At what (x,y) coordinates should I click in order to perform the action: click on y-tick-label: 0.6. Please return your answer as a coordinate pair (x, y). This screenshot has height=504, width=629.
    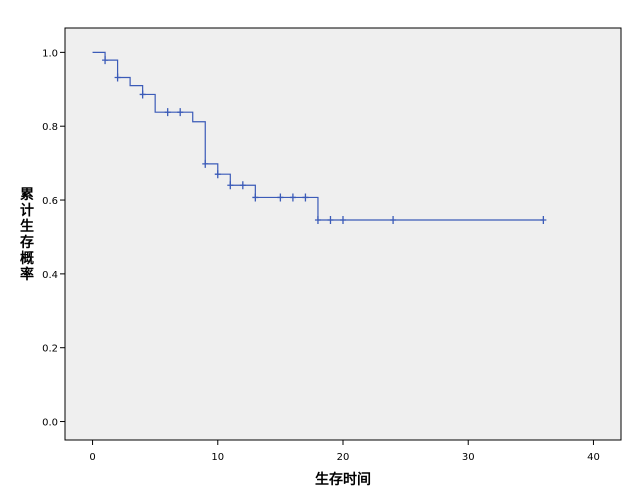
    Looking at the image, I should click on (50, 201).